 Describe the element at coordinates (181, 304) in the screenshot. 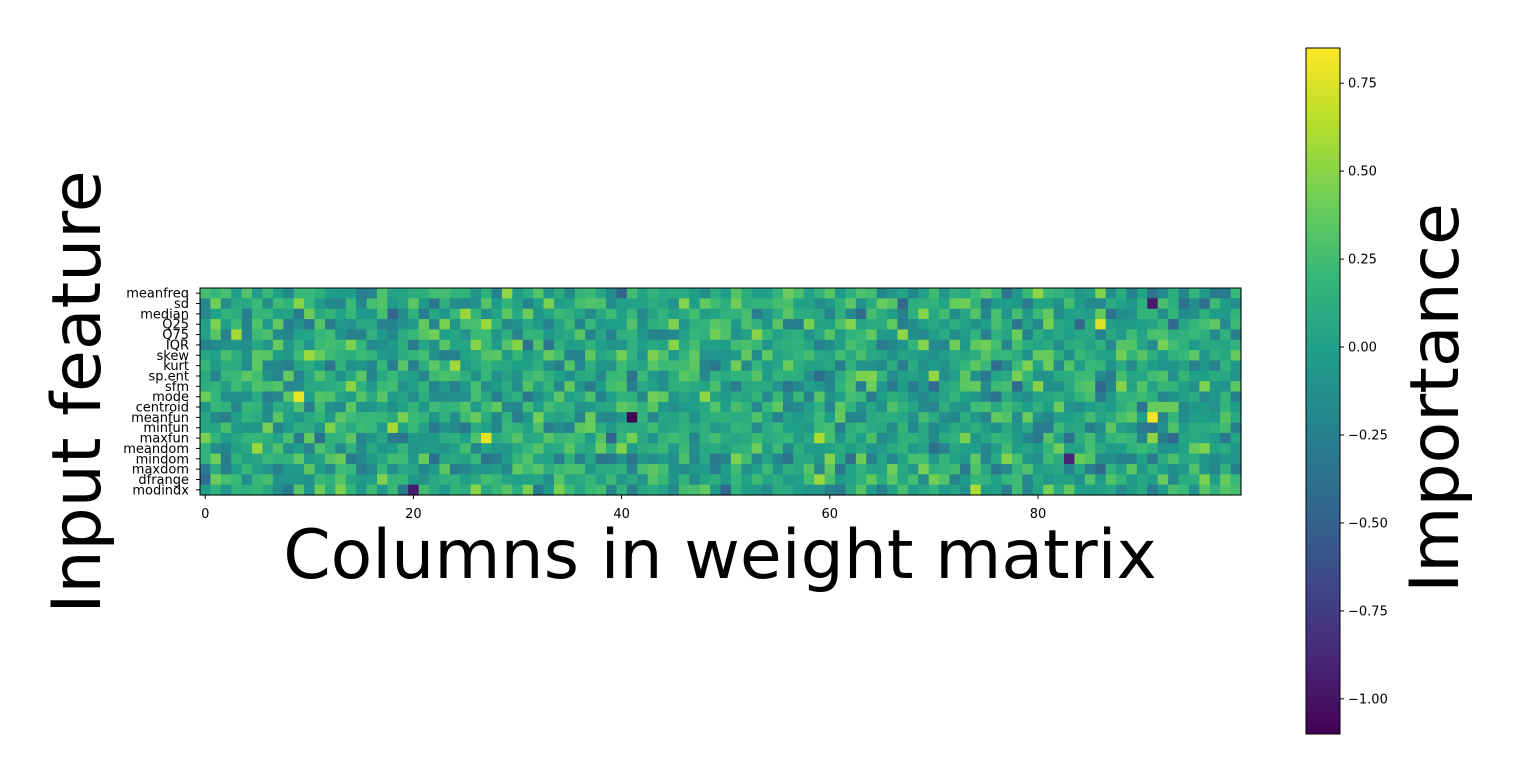

I see `y-tick-label: sd` at that location.